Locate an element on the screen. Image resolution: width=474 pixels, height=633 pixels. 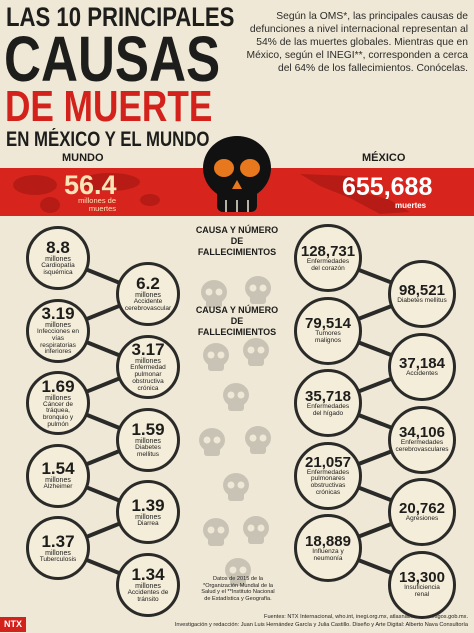
cause: Accidentes de tránsito is located at coordinates (148, 595).